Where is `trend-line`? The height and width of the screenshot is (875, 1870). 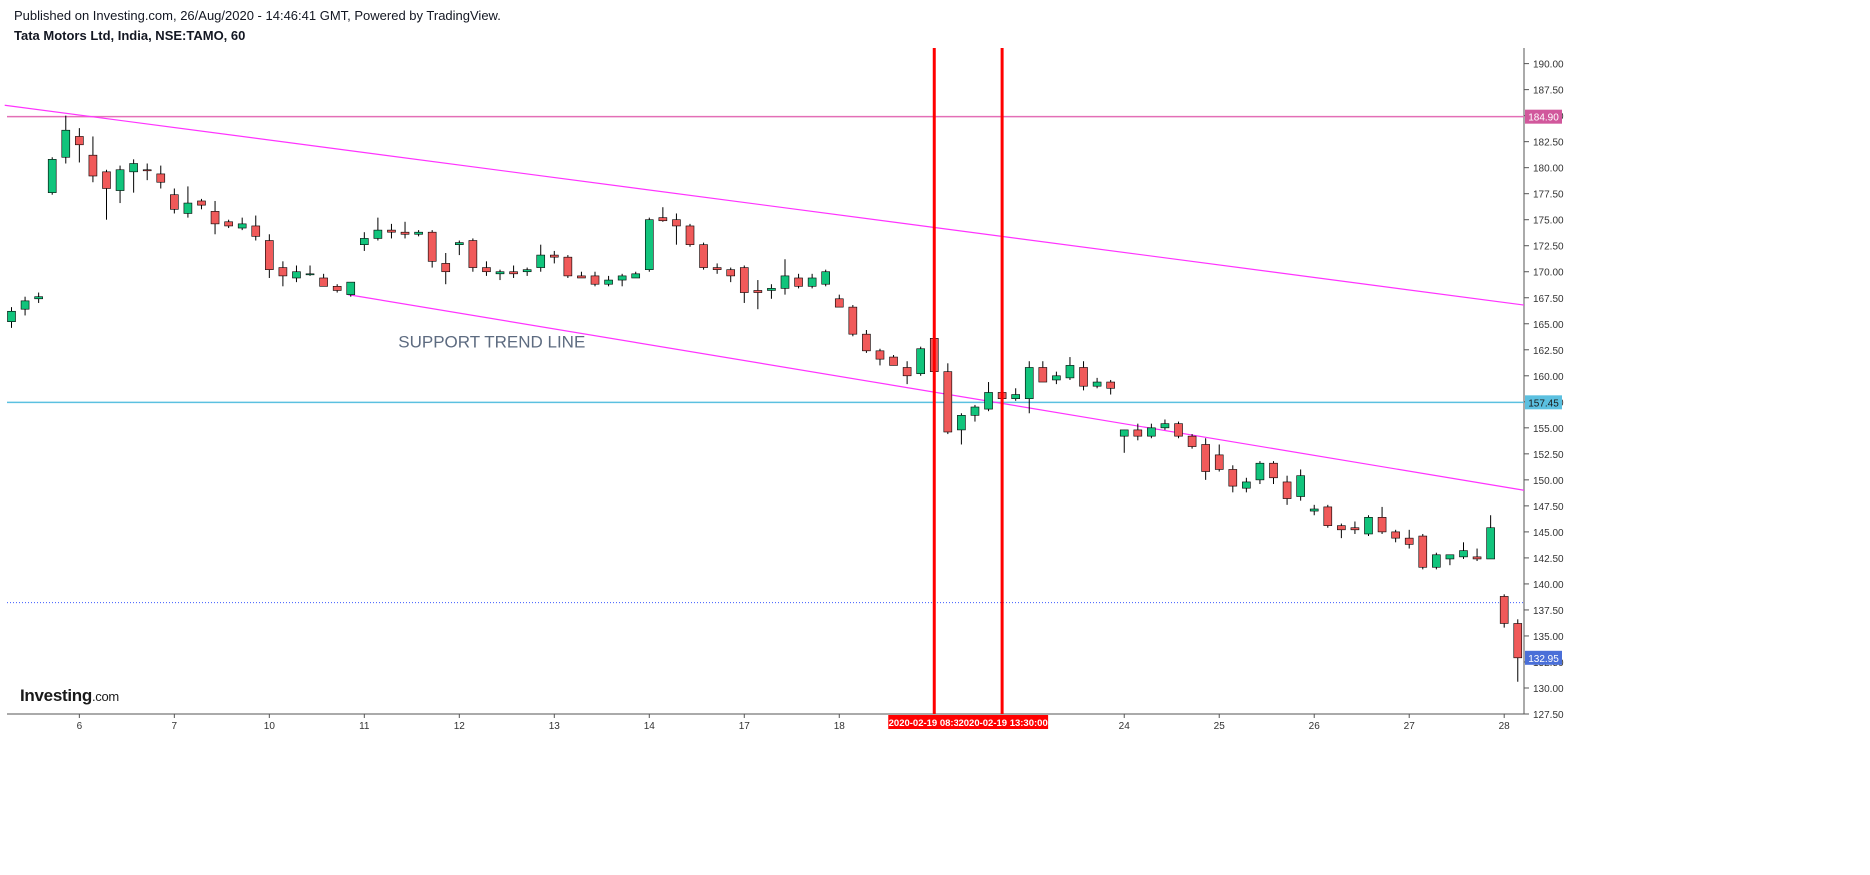
trend-line is located at coordinates (936, 393).